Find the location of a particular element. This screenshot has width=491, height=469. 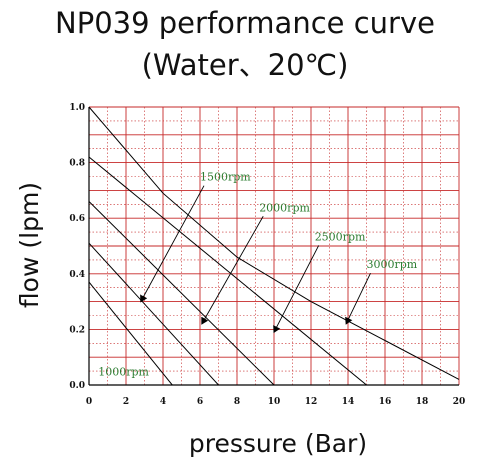

series-line-1500rpm is located at coordinates (153, 314).